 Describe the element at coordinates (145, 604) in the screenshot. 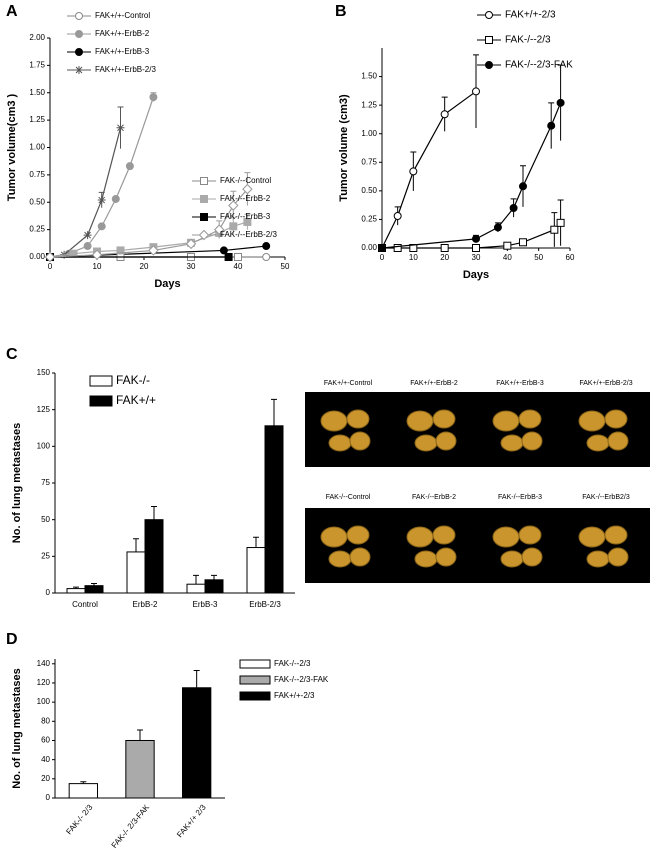

I see `x-tick-label: ErbB-2` at that location.